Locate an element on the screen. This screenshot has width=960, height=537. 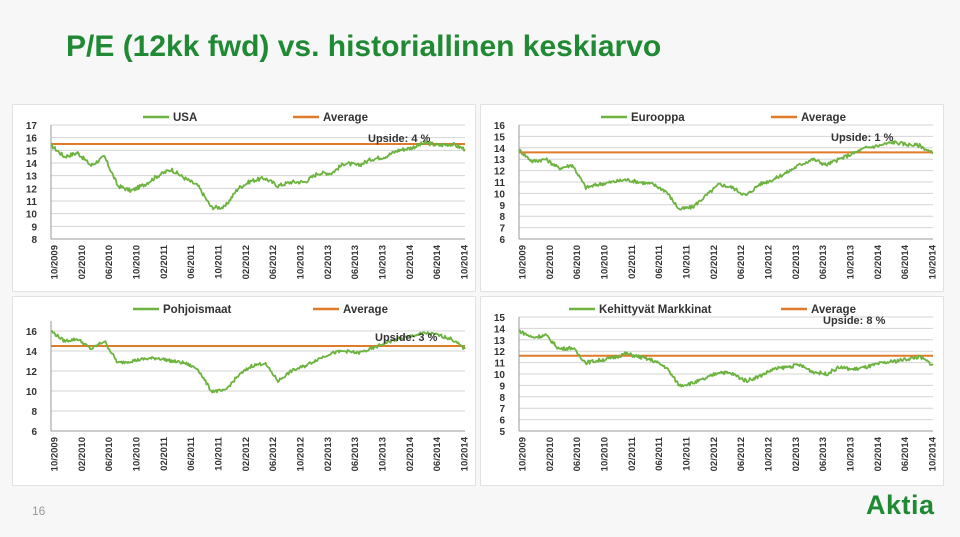
legend-label: Pohjoismaat is located at coordinates (197, 310).